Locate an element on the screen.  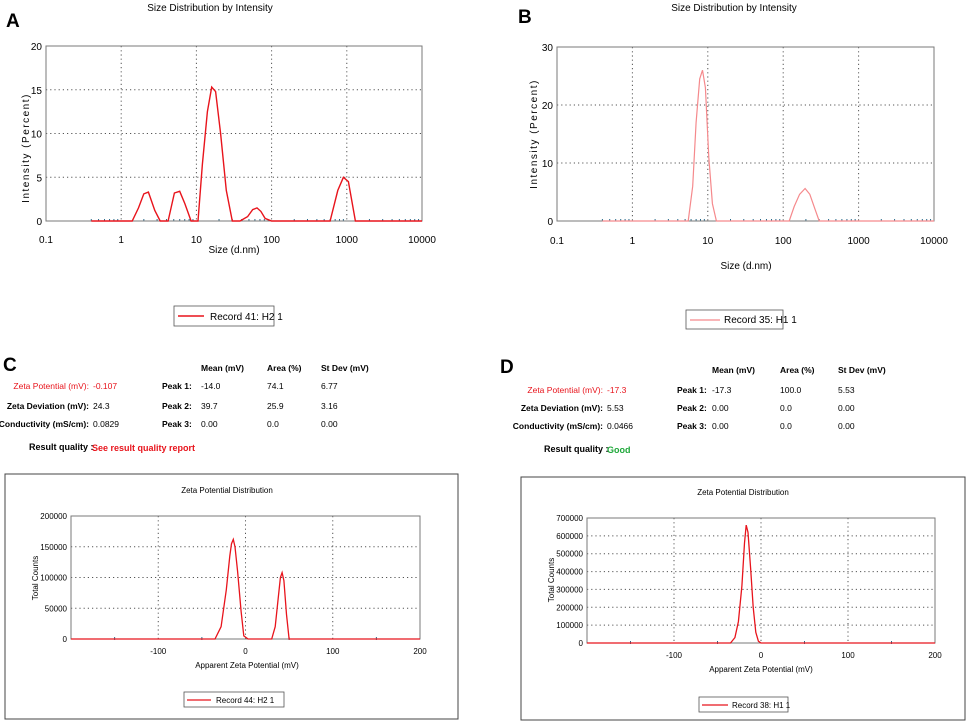
chart-b-x-label: Size (d.nm) is located at coordinates (745, 266).